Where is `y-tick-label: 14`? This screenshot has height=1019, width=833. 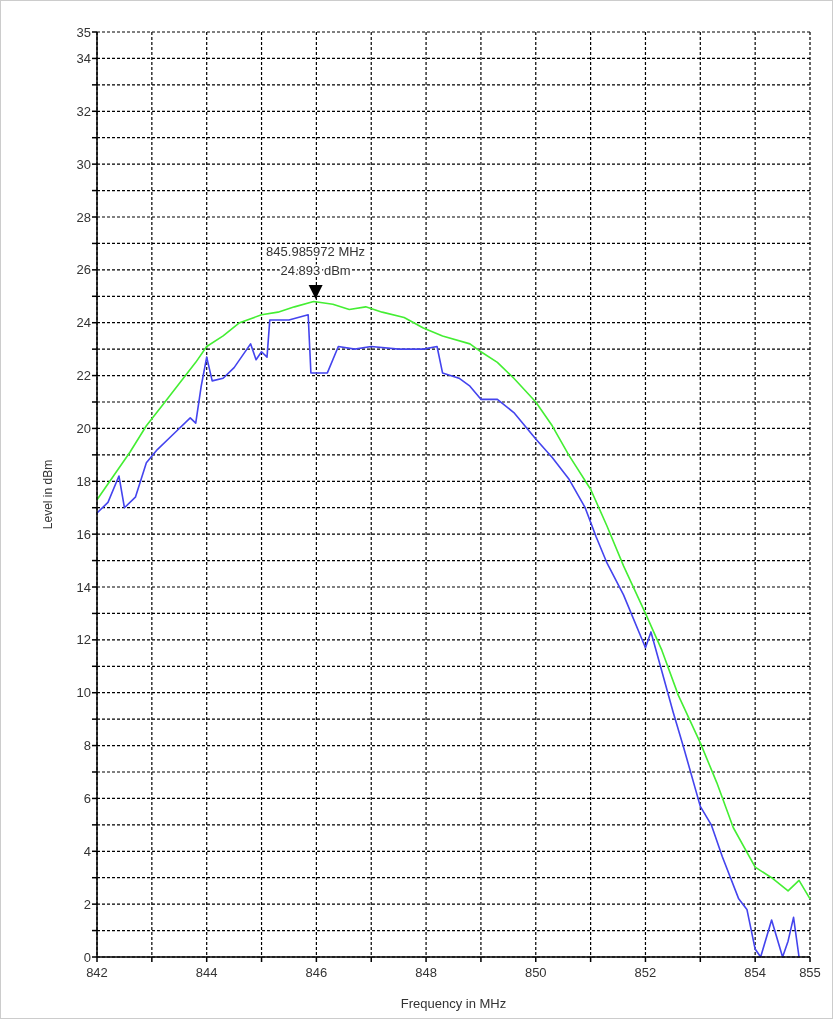 y-tick-label: 14 is located at coordinates (83, 587).